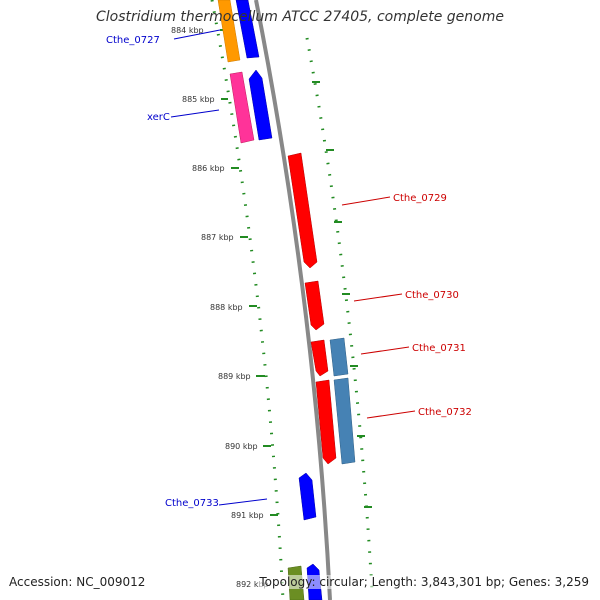  I want to click on tick-label-892: 892 kbp, so click(252, 584).